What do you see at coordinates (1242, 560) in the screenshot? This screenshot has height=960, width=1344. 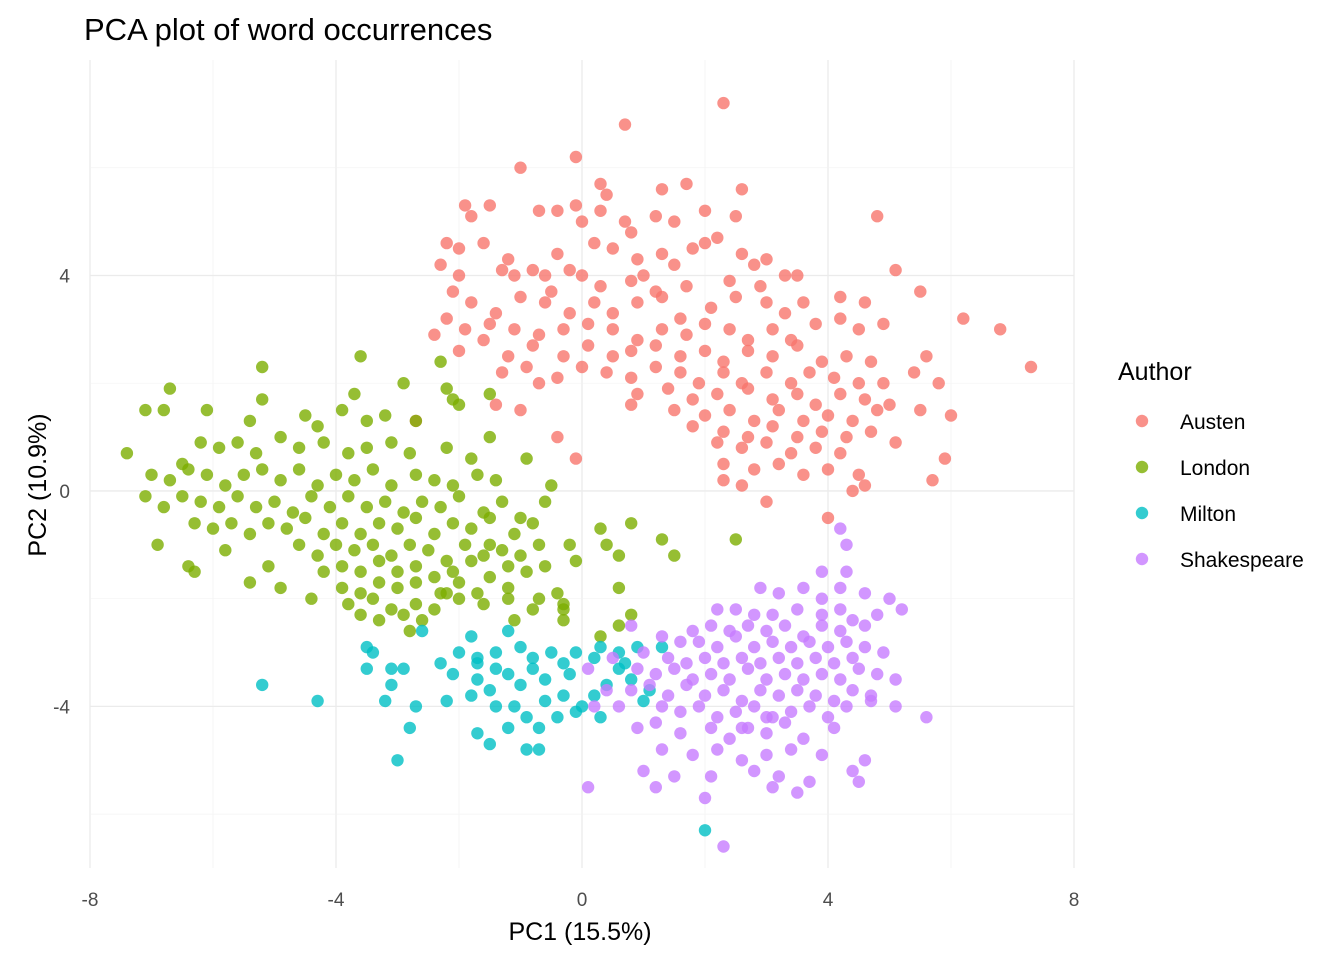 I see `legend-label-shakespeare: Shakespeare` at bounding box center [1242, 560].